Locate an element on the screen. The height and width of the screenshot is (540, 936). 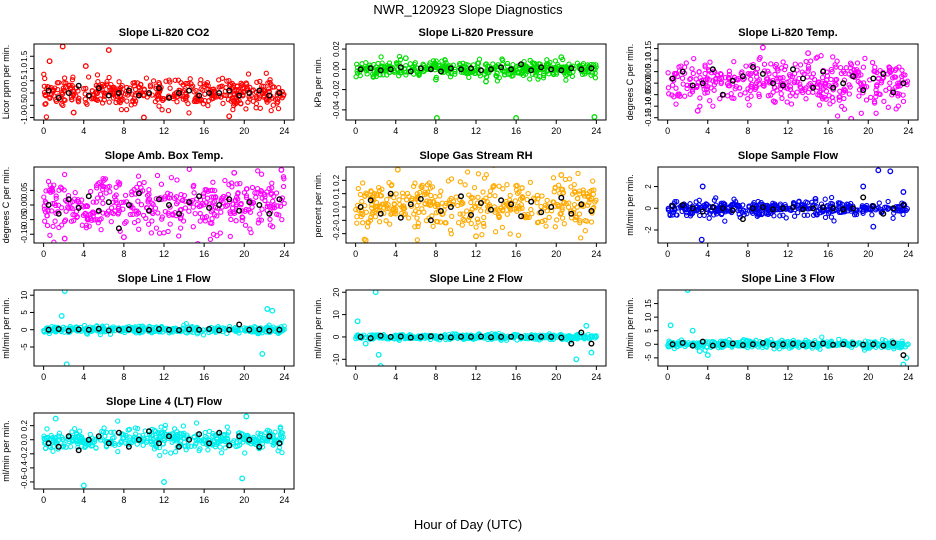
y-tick-label: 0.15 is located at coordinates (648, 48).